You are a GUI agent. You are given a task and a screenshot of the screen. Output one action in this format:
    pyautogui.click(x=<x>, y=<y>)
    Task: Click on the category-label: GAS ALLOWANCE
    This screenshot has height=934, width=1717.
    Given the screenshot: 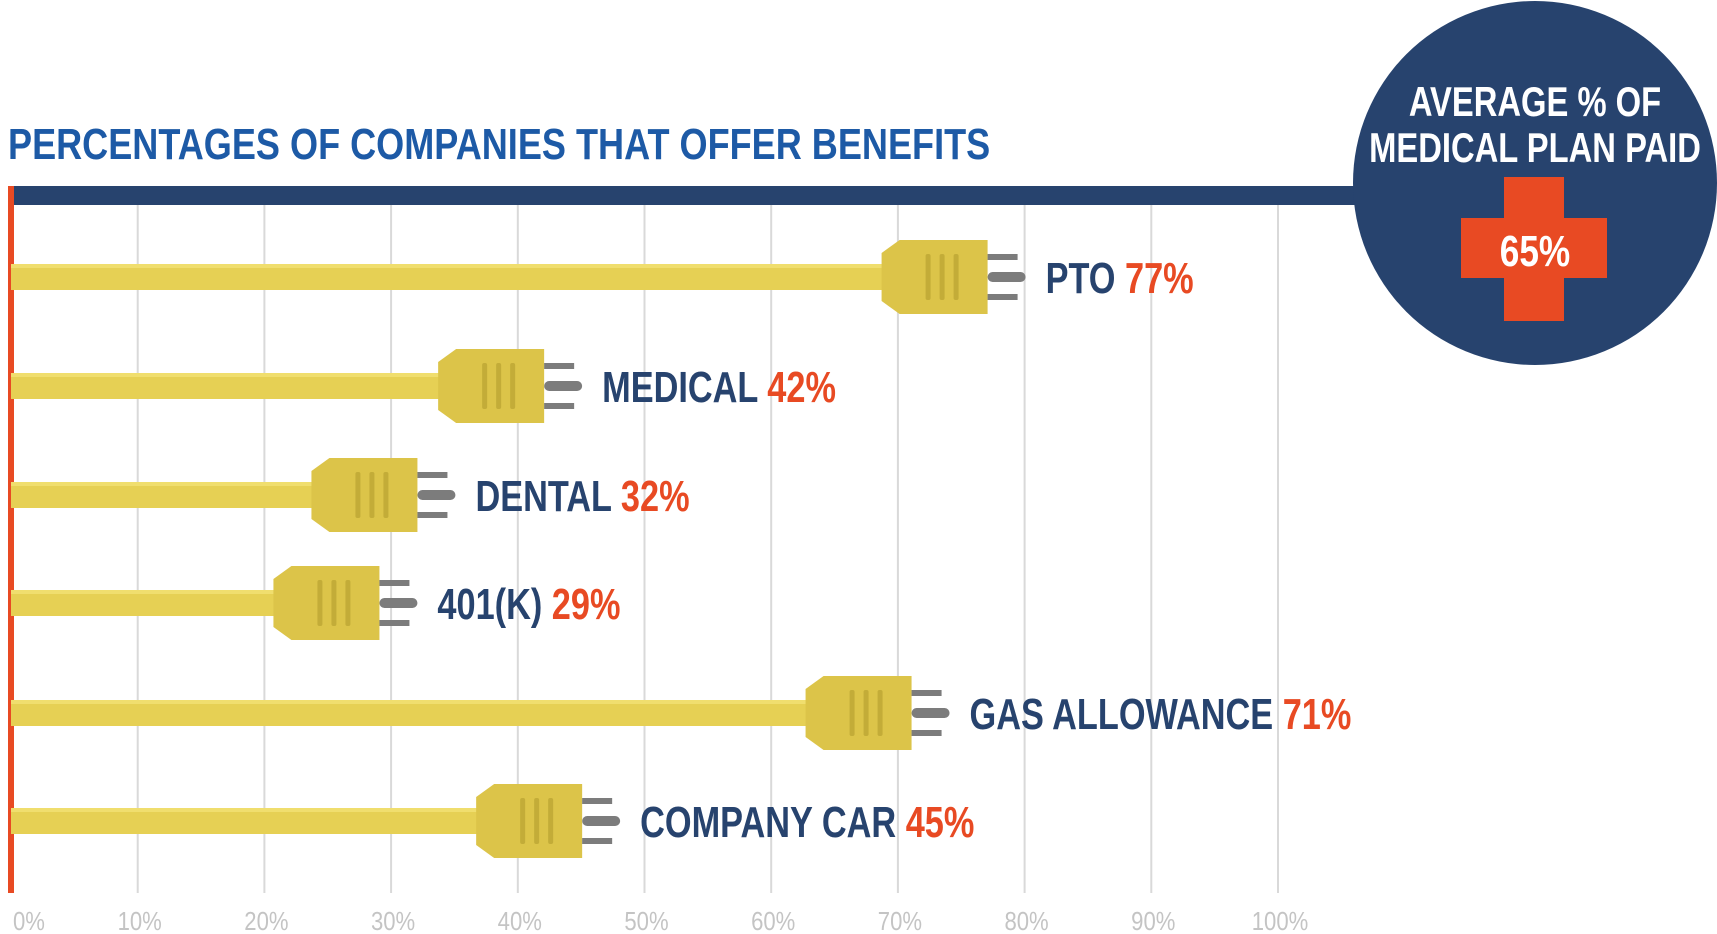 What is the action you would take?
    pyautogui.click(x=1126, y=714)
    